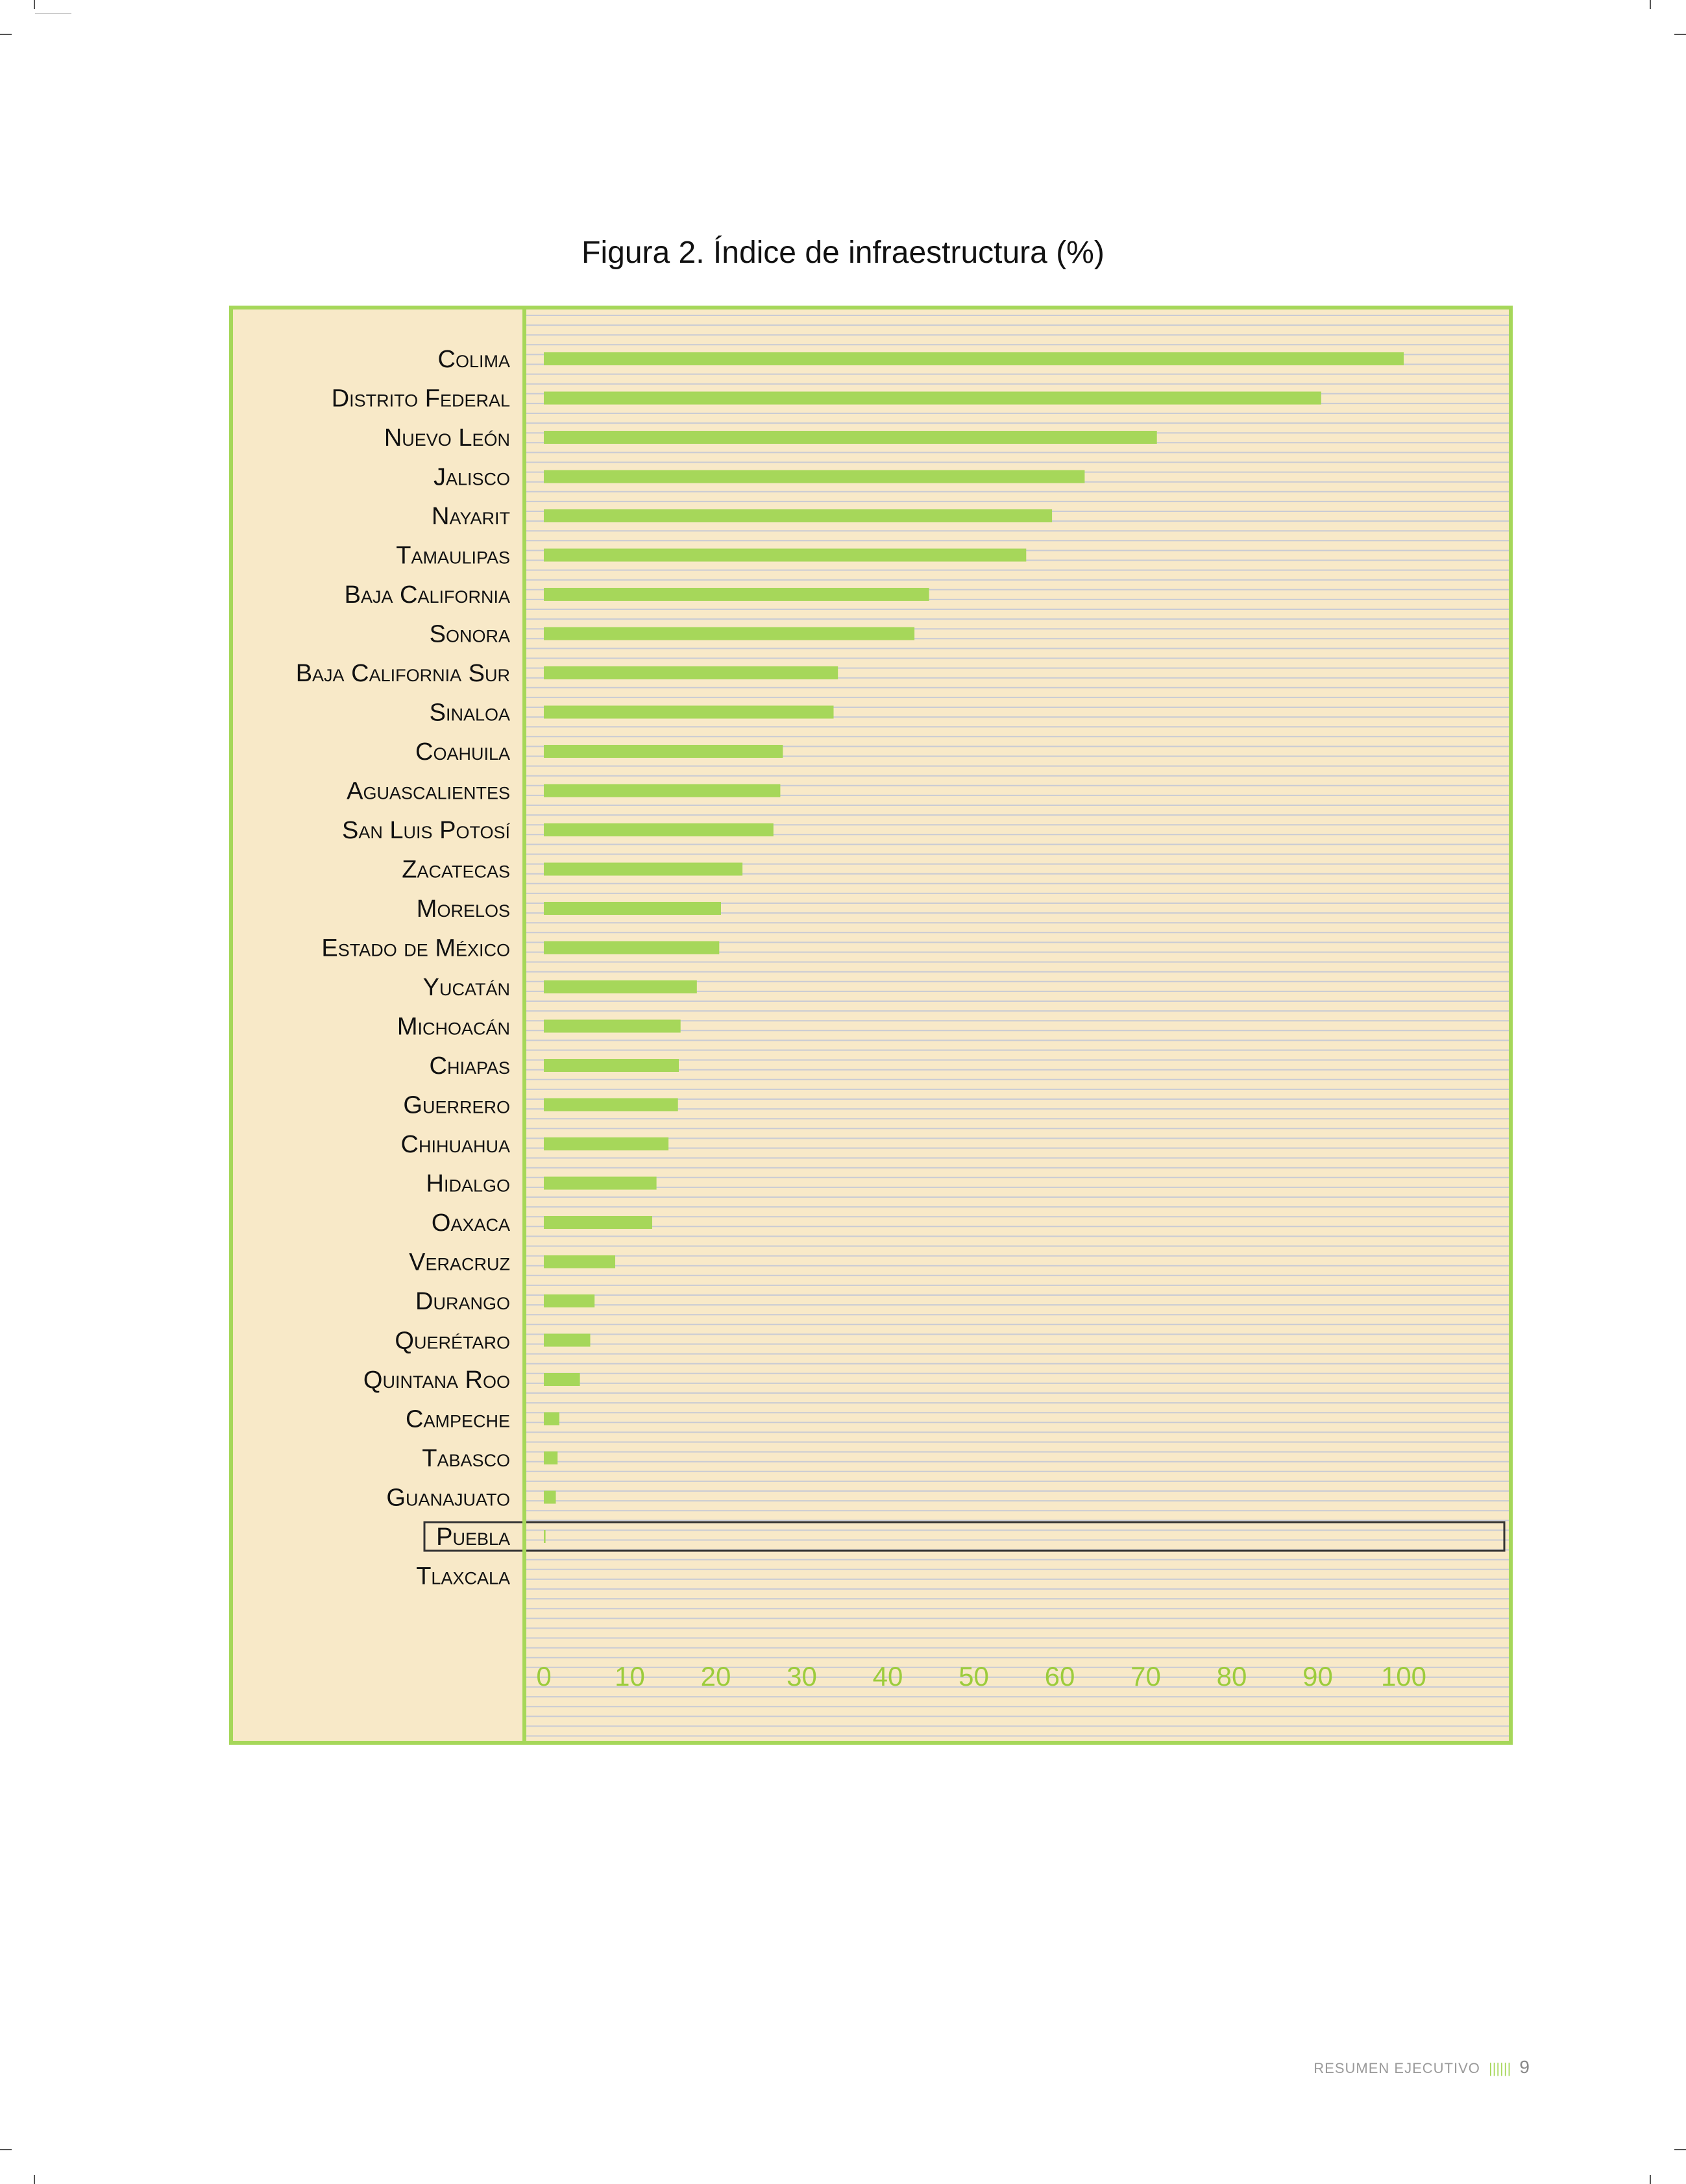 This screenshot has height=2184, width=1686. I want to click on x-tick-label: 60, so click(1060, 1676).